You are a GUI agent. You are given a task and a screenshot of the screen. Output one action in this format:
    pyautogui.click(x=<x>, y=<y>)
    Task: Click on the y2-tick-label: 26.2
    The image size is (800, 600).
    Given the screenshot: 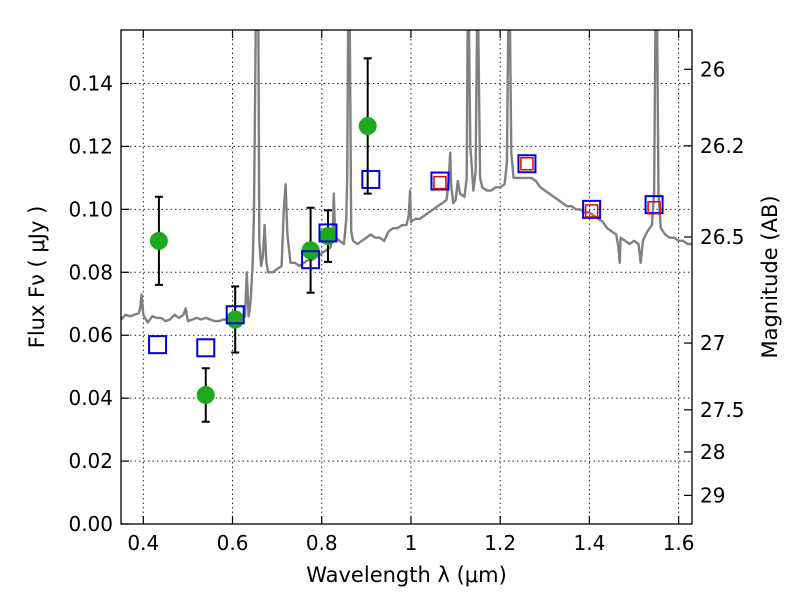 What is the action you would take?
    pyautogui.click(x=722, y=146)
    